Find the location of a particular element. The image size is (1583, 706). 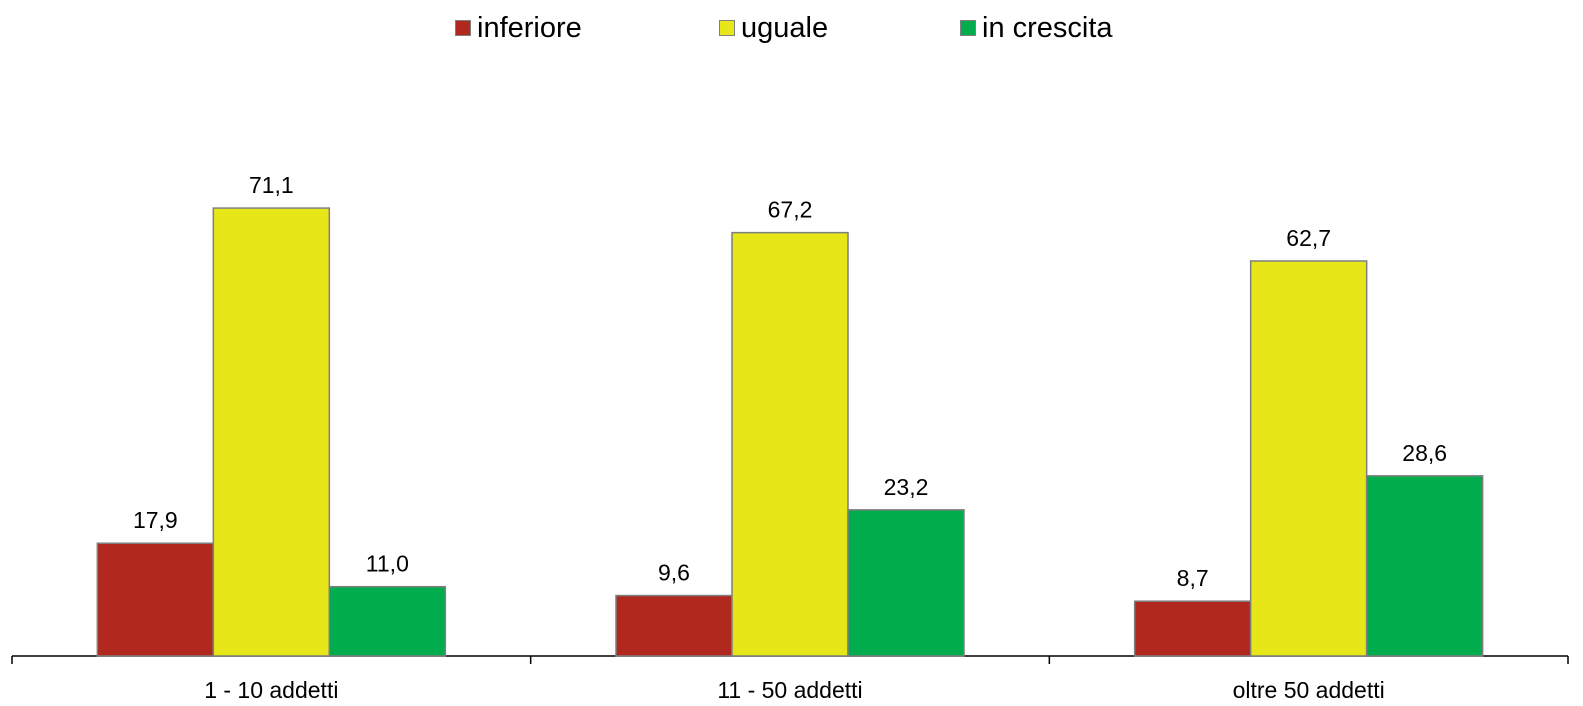

legend-label-inferiore: inferiore is located at coordinates (529, 28).